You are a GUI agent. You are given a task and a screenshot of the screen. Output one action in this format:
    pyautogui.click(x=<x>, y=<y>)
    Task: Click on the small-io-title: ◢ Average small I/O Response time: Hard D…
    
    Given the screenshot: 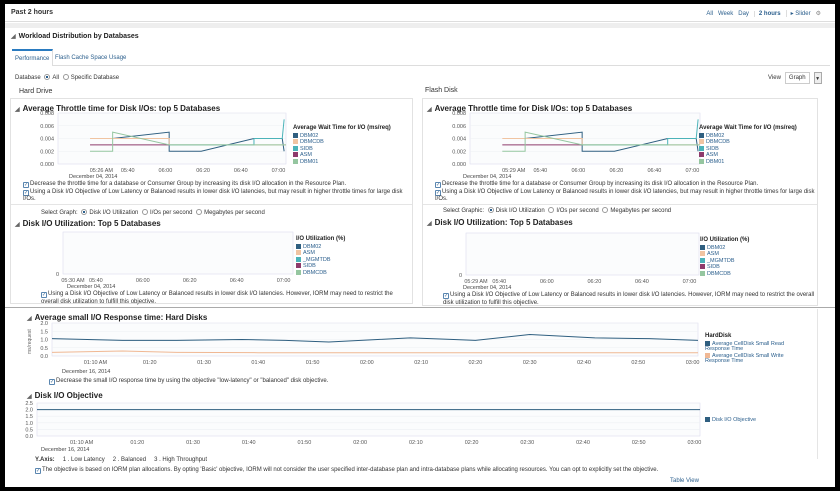 What is the action you would take?
    pyautogui.click(x=117, y=317)
    